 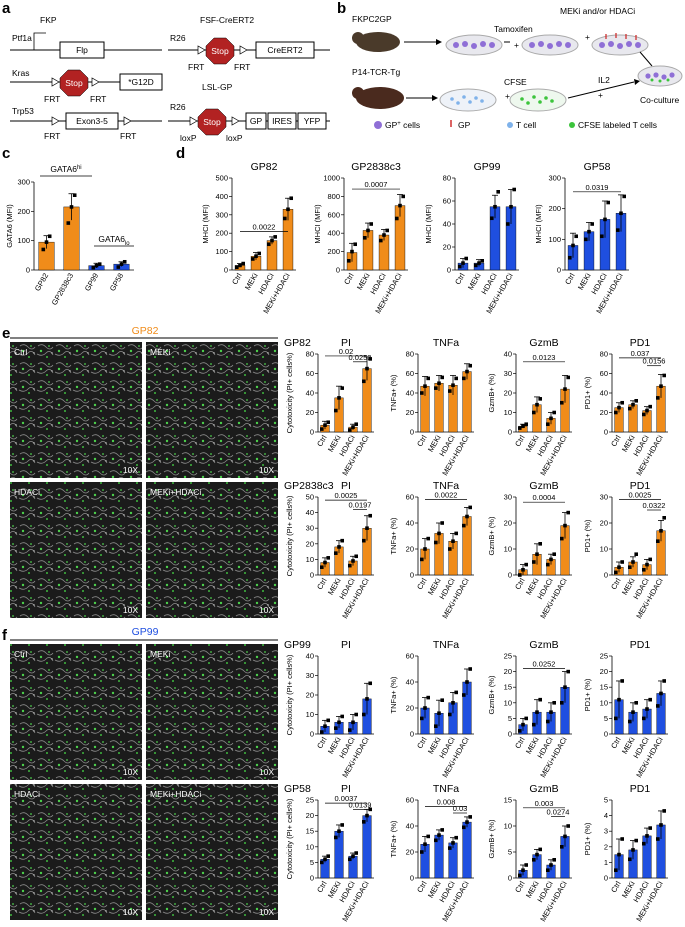 I want to click on loxp-site-icon, so click(x=193, y=121).